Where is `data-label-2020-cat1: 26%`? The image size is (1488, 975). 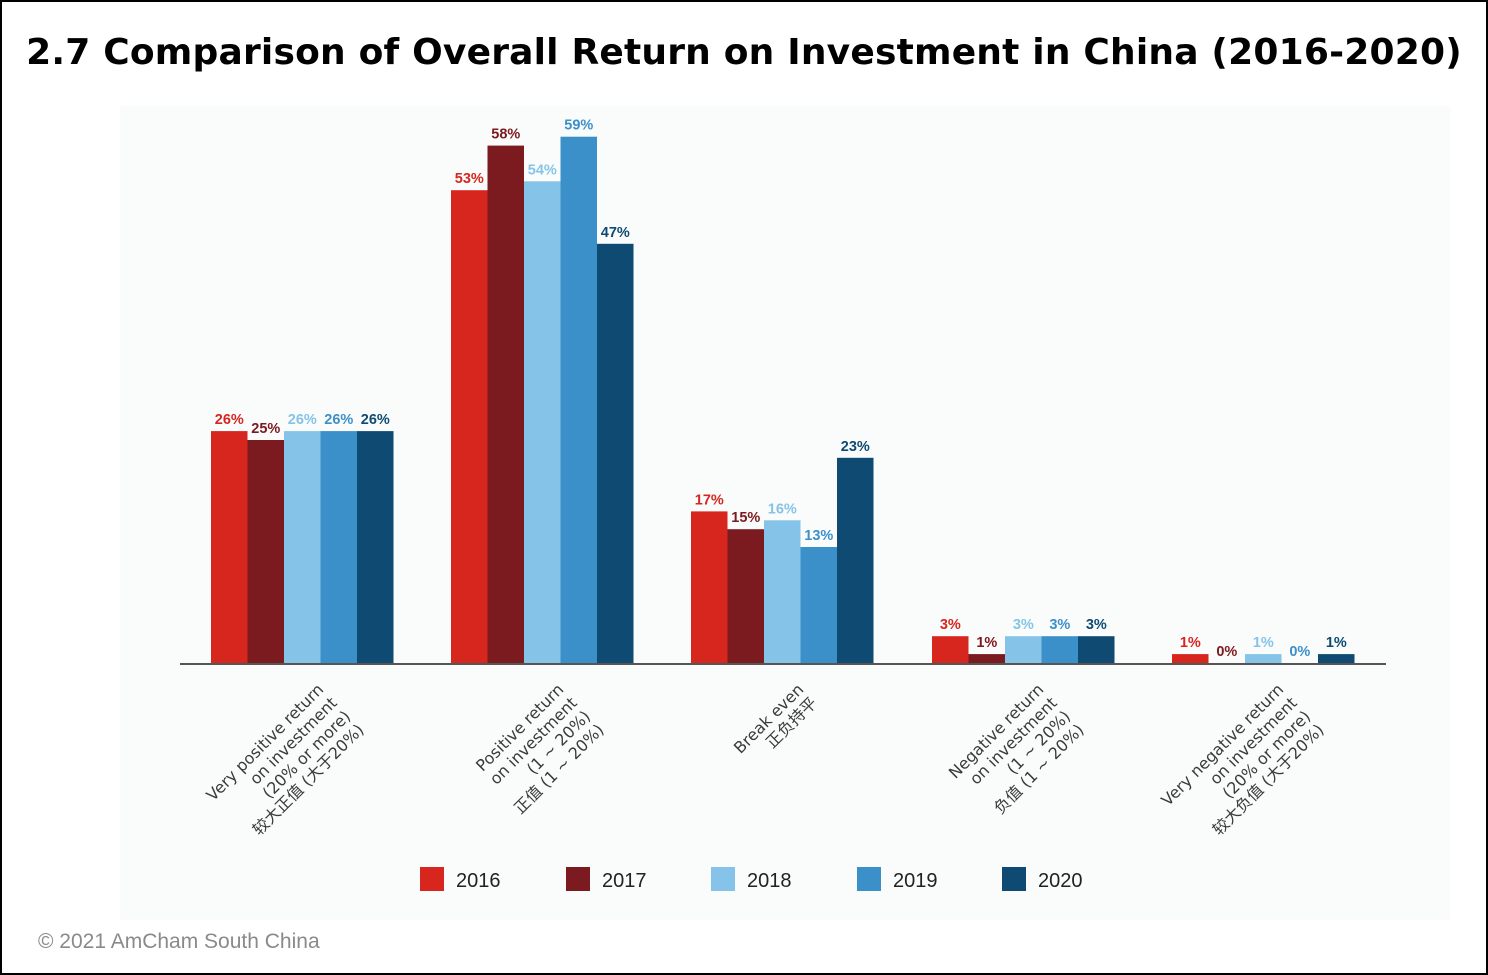
data-label-2020-cat1: 26% is located at coordinates (375, 420).